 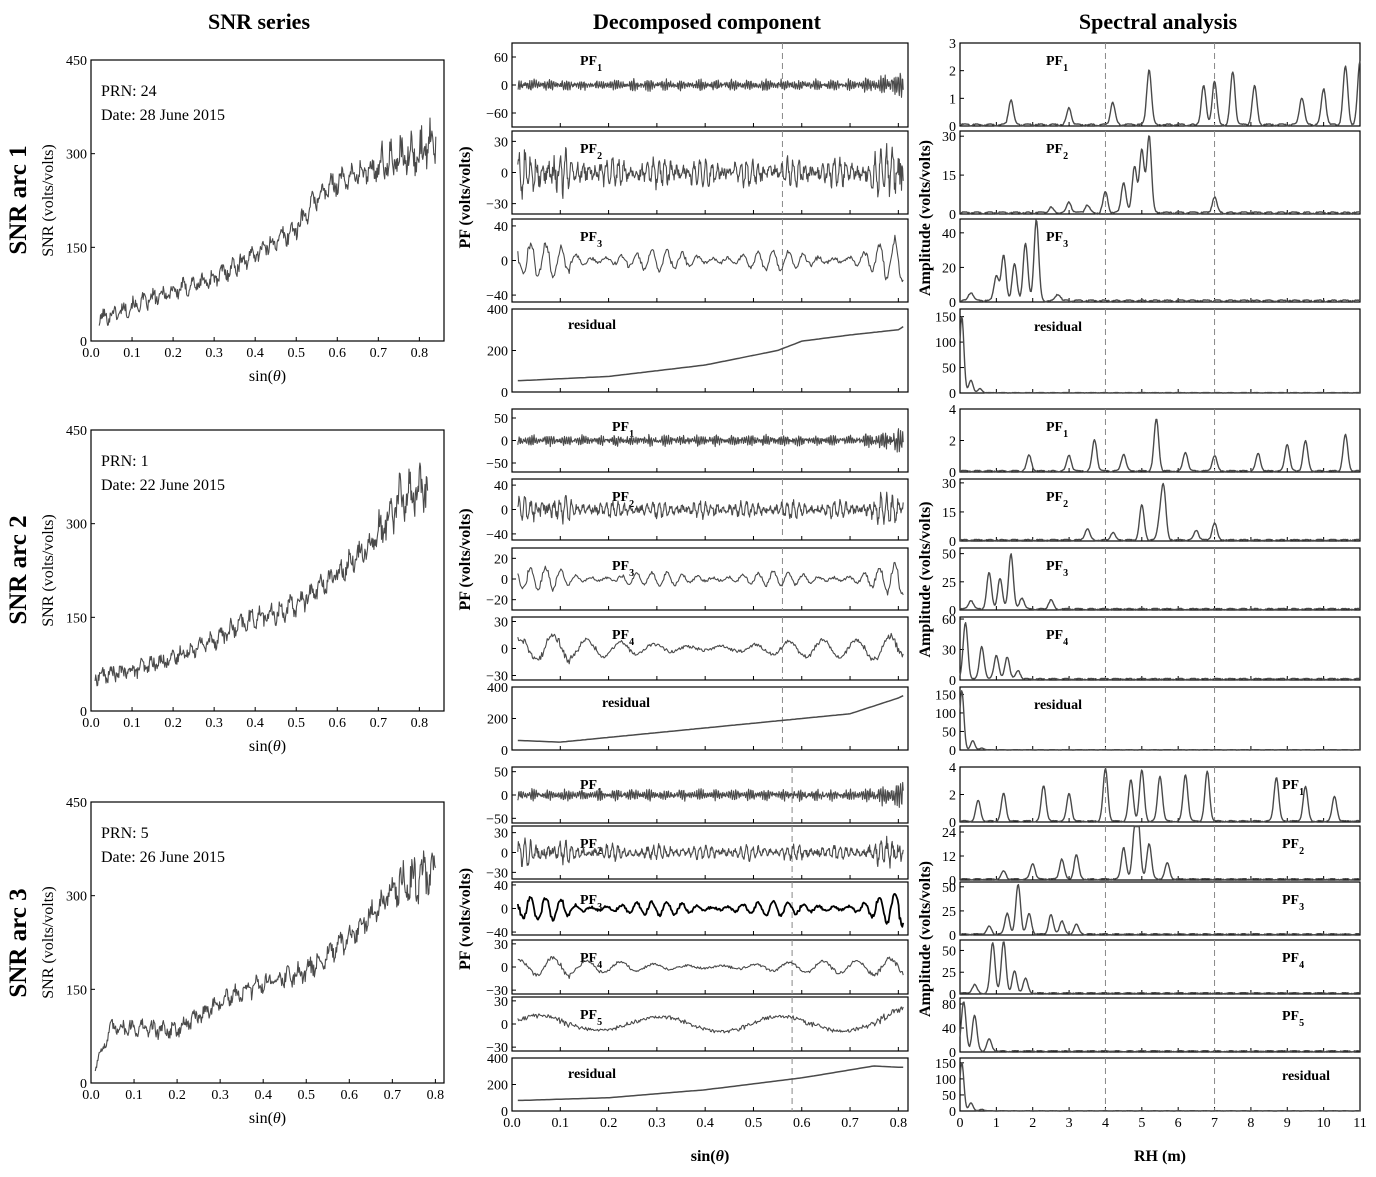 I want to click on decomp-arc2-pf2-ytick-label: 40, so click(x=501, y=486).